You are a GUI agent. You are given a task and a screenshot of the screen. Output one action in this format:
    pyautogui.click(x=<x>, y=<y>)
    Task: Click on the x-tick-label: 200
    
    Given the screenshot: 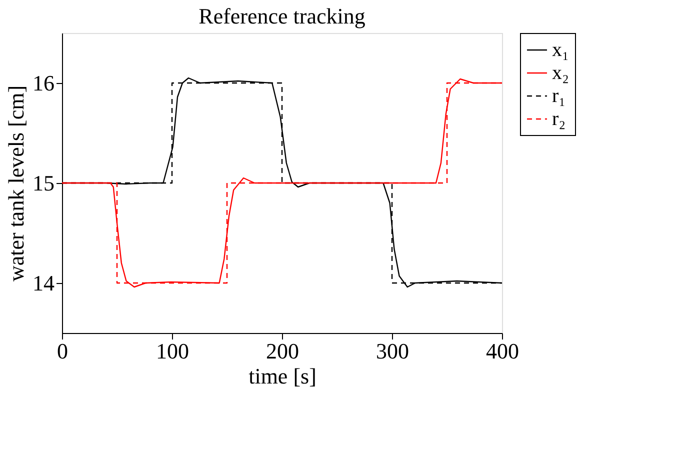 What is the action you would take?
    pyautogui.click(x=282, y=351)
    